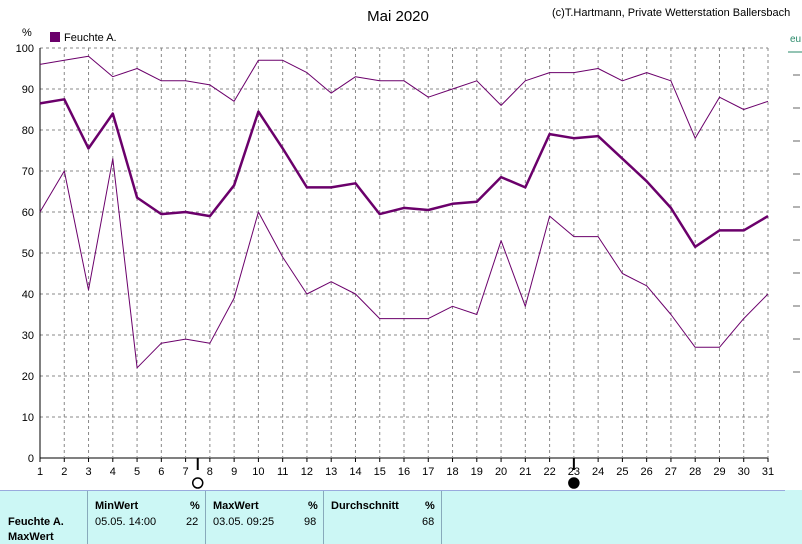 This screenshot has height=544, width=802. Describe the element at coordinates (477, 472) in the screenshot. I see `x-tick-label: 19` at that location.